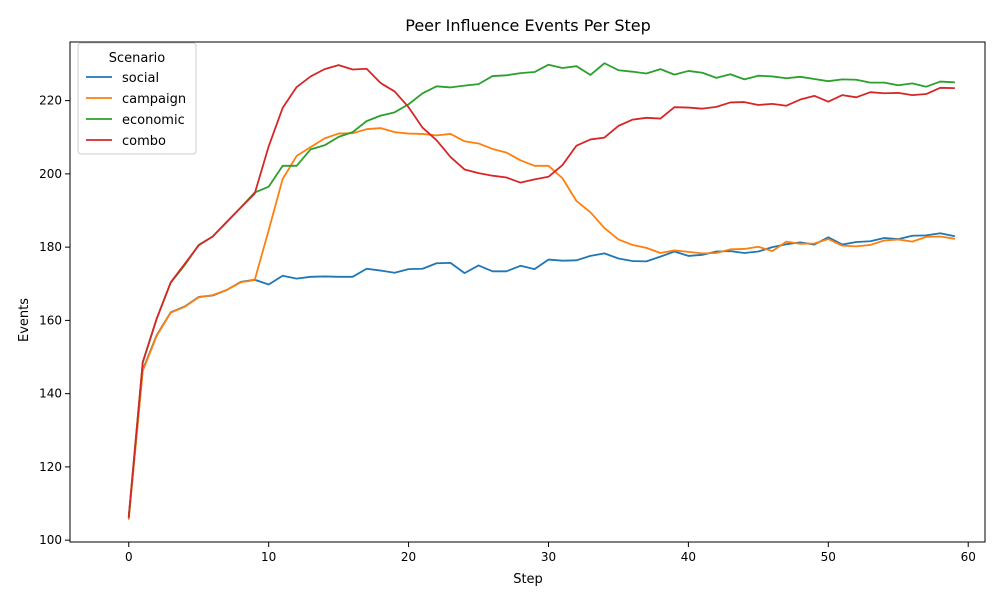 This screenshot has height=604, width=1000. Describe the element at coordinates (50, 467) in the screenshot. I see `y-tick-label: 120` at that location.